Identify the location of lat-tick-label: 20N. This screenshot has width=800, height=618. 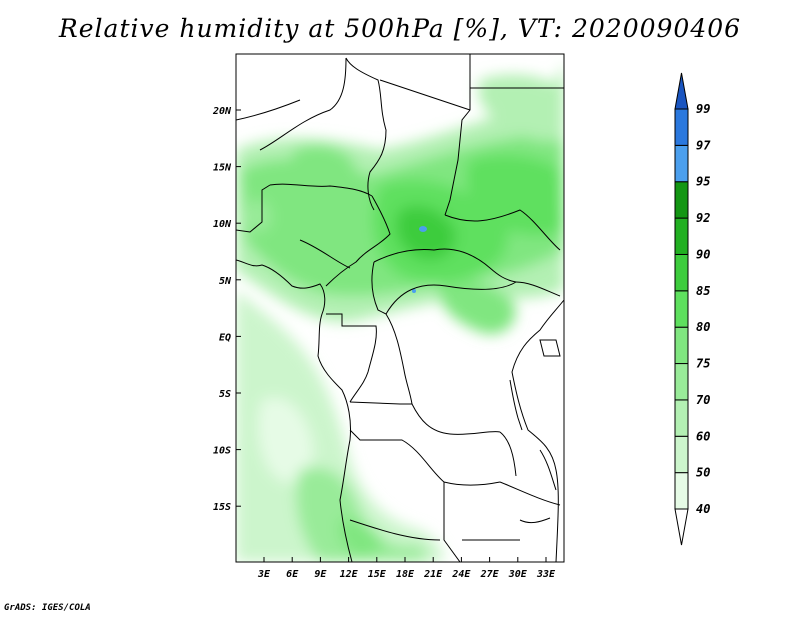
(222, 111).